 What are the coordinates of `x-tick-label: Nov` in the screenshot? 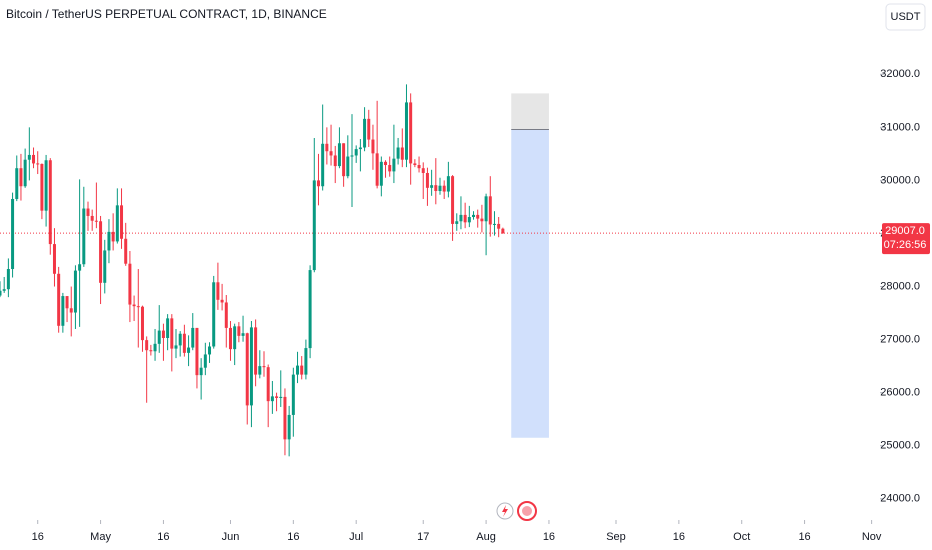 It's located at (872, 537).